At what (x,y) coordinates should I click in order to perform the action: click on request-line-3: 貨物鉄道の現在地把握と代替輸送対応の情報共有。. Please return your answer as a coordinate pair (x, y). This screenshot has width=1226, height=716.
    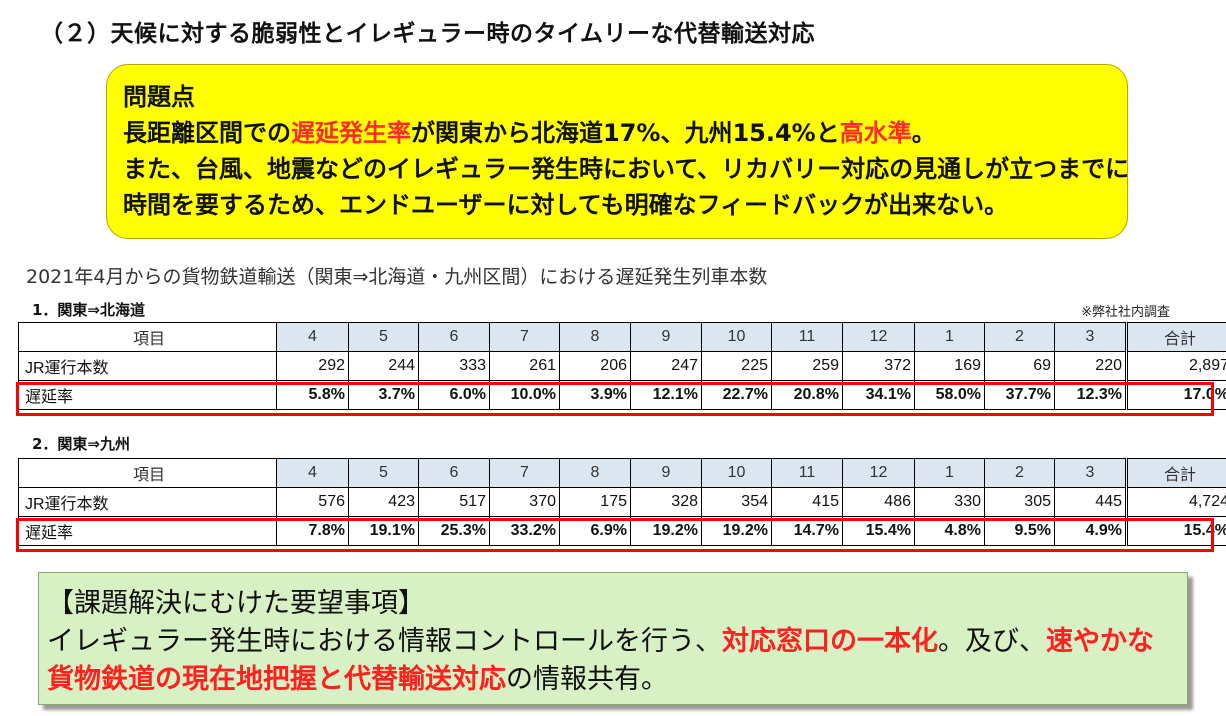
    Looking at the image, I should click on (617, 680).